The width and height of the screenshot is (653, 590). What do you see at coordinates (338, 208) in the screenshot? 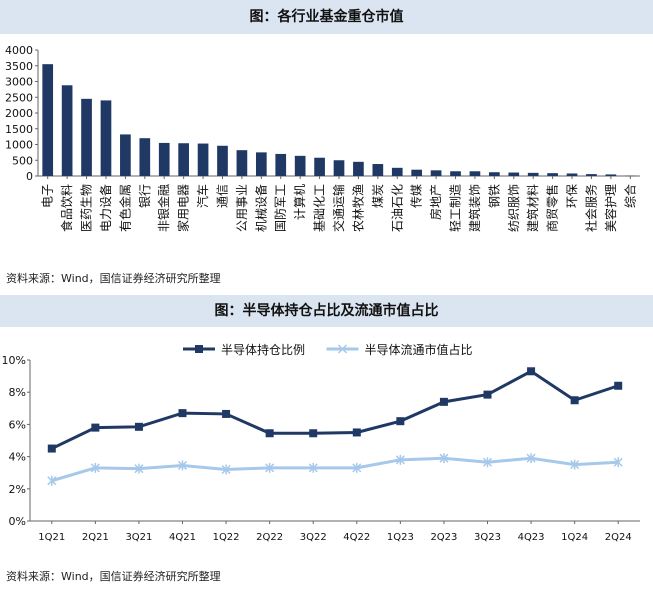
I see `x-tick-label: 交通运输` at bounding box center [338, 208].